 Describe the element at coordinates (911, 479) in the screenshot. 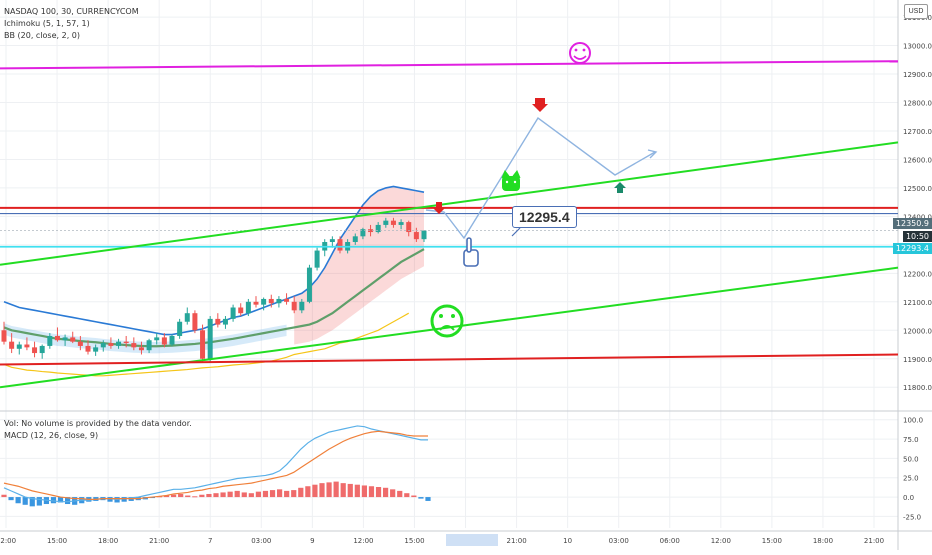

I see `macd-y-tick-label: 25.0` at that location.